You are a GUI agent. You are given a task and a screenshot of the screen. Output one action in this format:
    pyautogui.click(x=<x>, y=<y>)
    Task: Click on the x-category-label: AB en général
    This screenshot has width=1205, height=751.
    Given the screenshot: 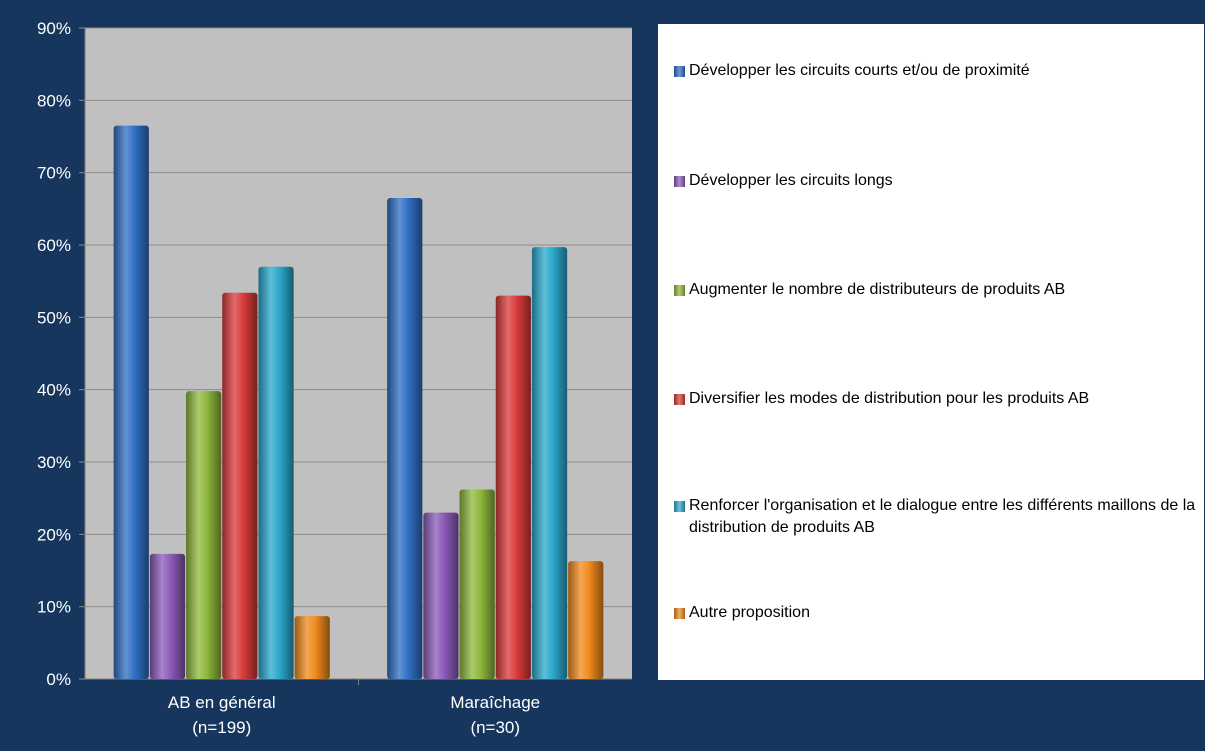 What is the action you would take?
    pyautogui.click(x=222, y=702)
    